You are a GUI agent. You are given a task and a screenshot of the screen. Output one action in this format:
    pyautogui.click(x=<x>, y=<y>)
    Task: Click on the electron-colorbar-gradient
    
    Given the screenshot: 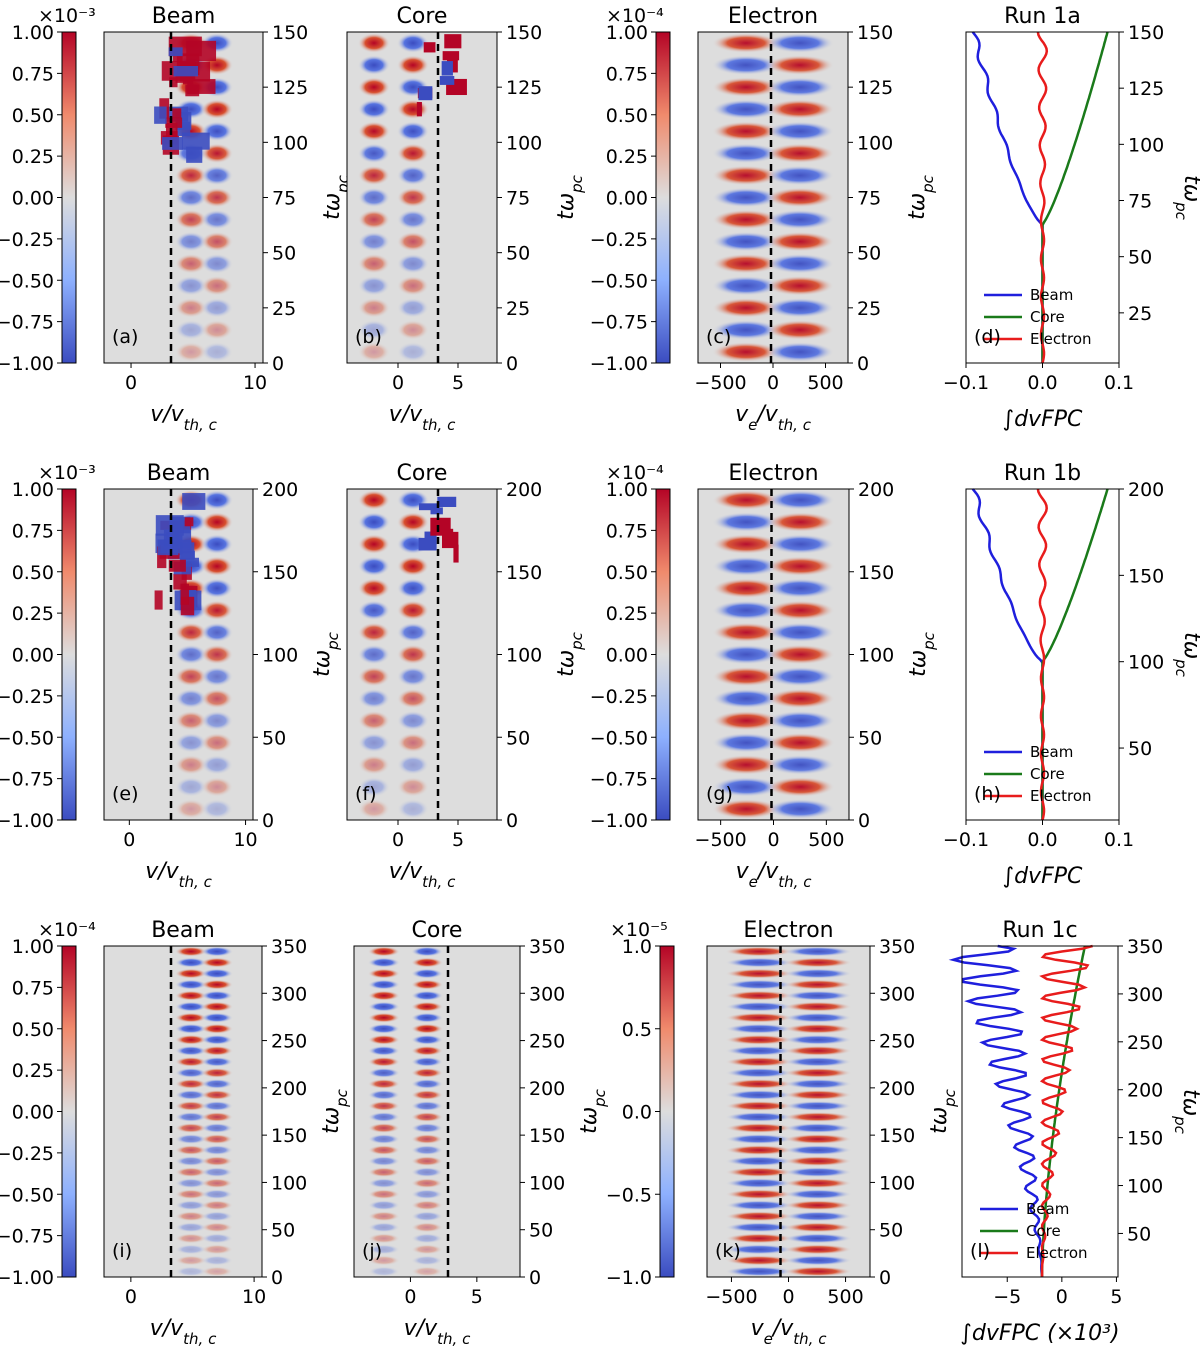 What is the action you would take?
    pyautogui.click(x=667, y=1111)
    